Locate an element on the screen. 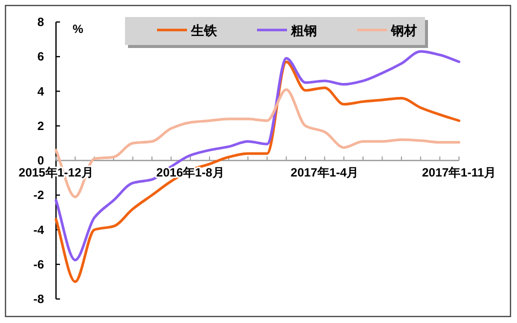 This screenshot has width=517, height=323. y-tick-label: 2 is located at coordinates (40, 125).